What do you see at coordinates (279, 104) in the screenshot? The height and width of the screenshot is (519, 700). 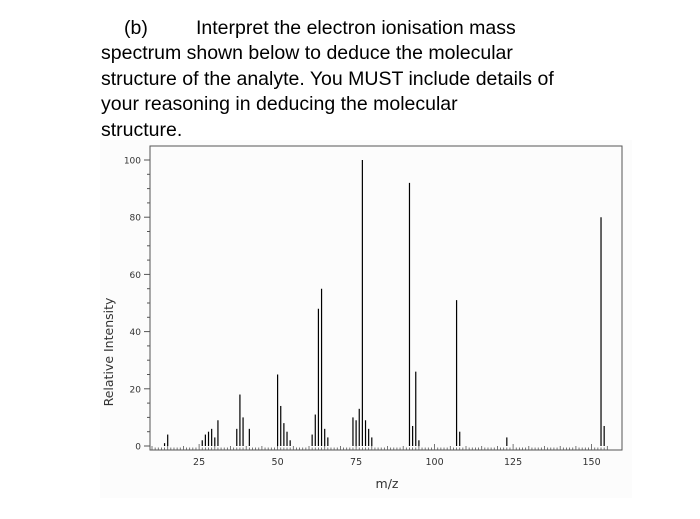 I see `question-line-4: your reasoning in deducing the molecular` at bounding box center [279, 104].